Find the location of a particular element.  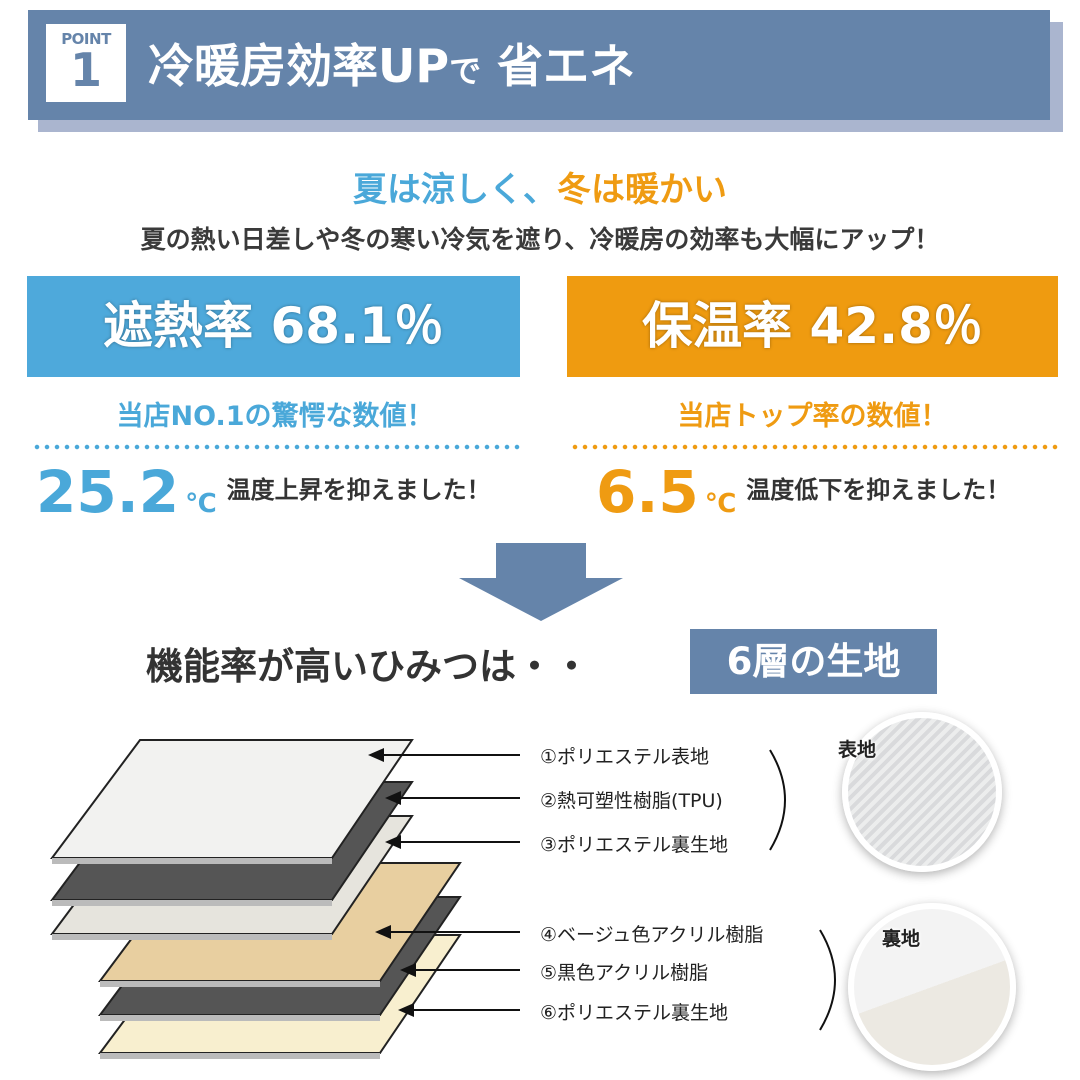

layer-label-6: ⑥ポリエステル裏生地 is located at coordinates (634, 1013).